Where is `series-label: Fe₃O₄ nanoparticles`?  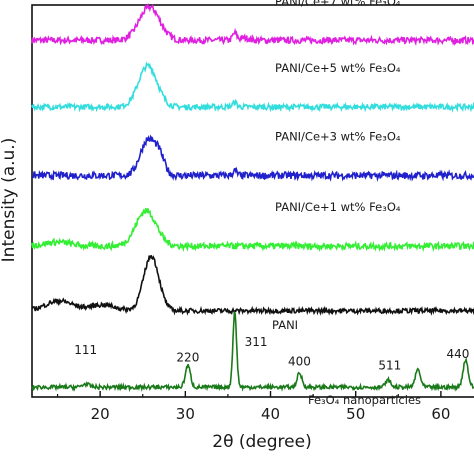
series-label: Fe₃O₄ nanoparticles is located at coordinates (364, 400).